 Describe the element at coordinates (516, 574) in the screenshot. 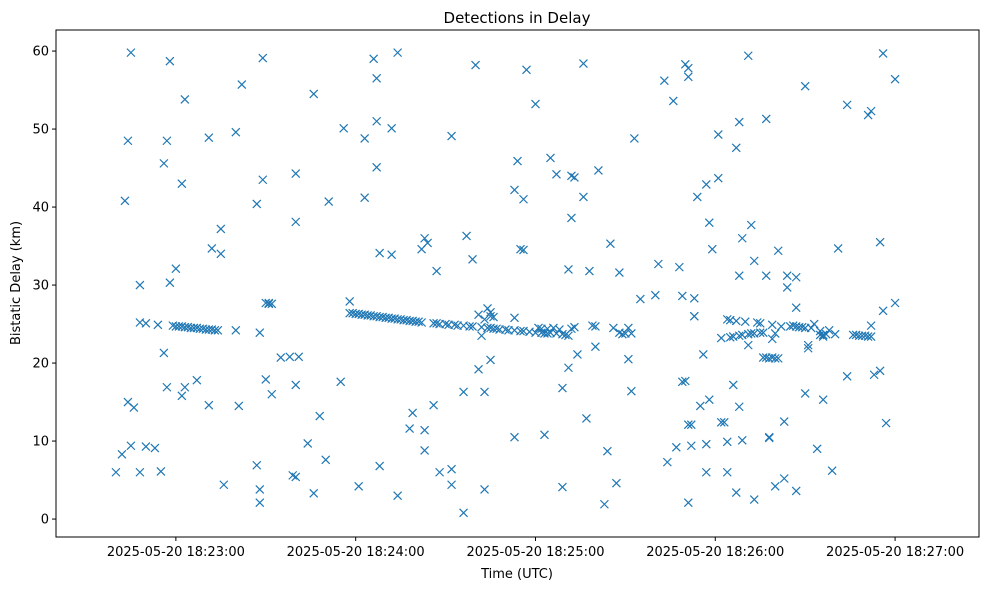

I see `x-axis-label: Time (UTC)` at that location.